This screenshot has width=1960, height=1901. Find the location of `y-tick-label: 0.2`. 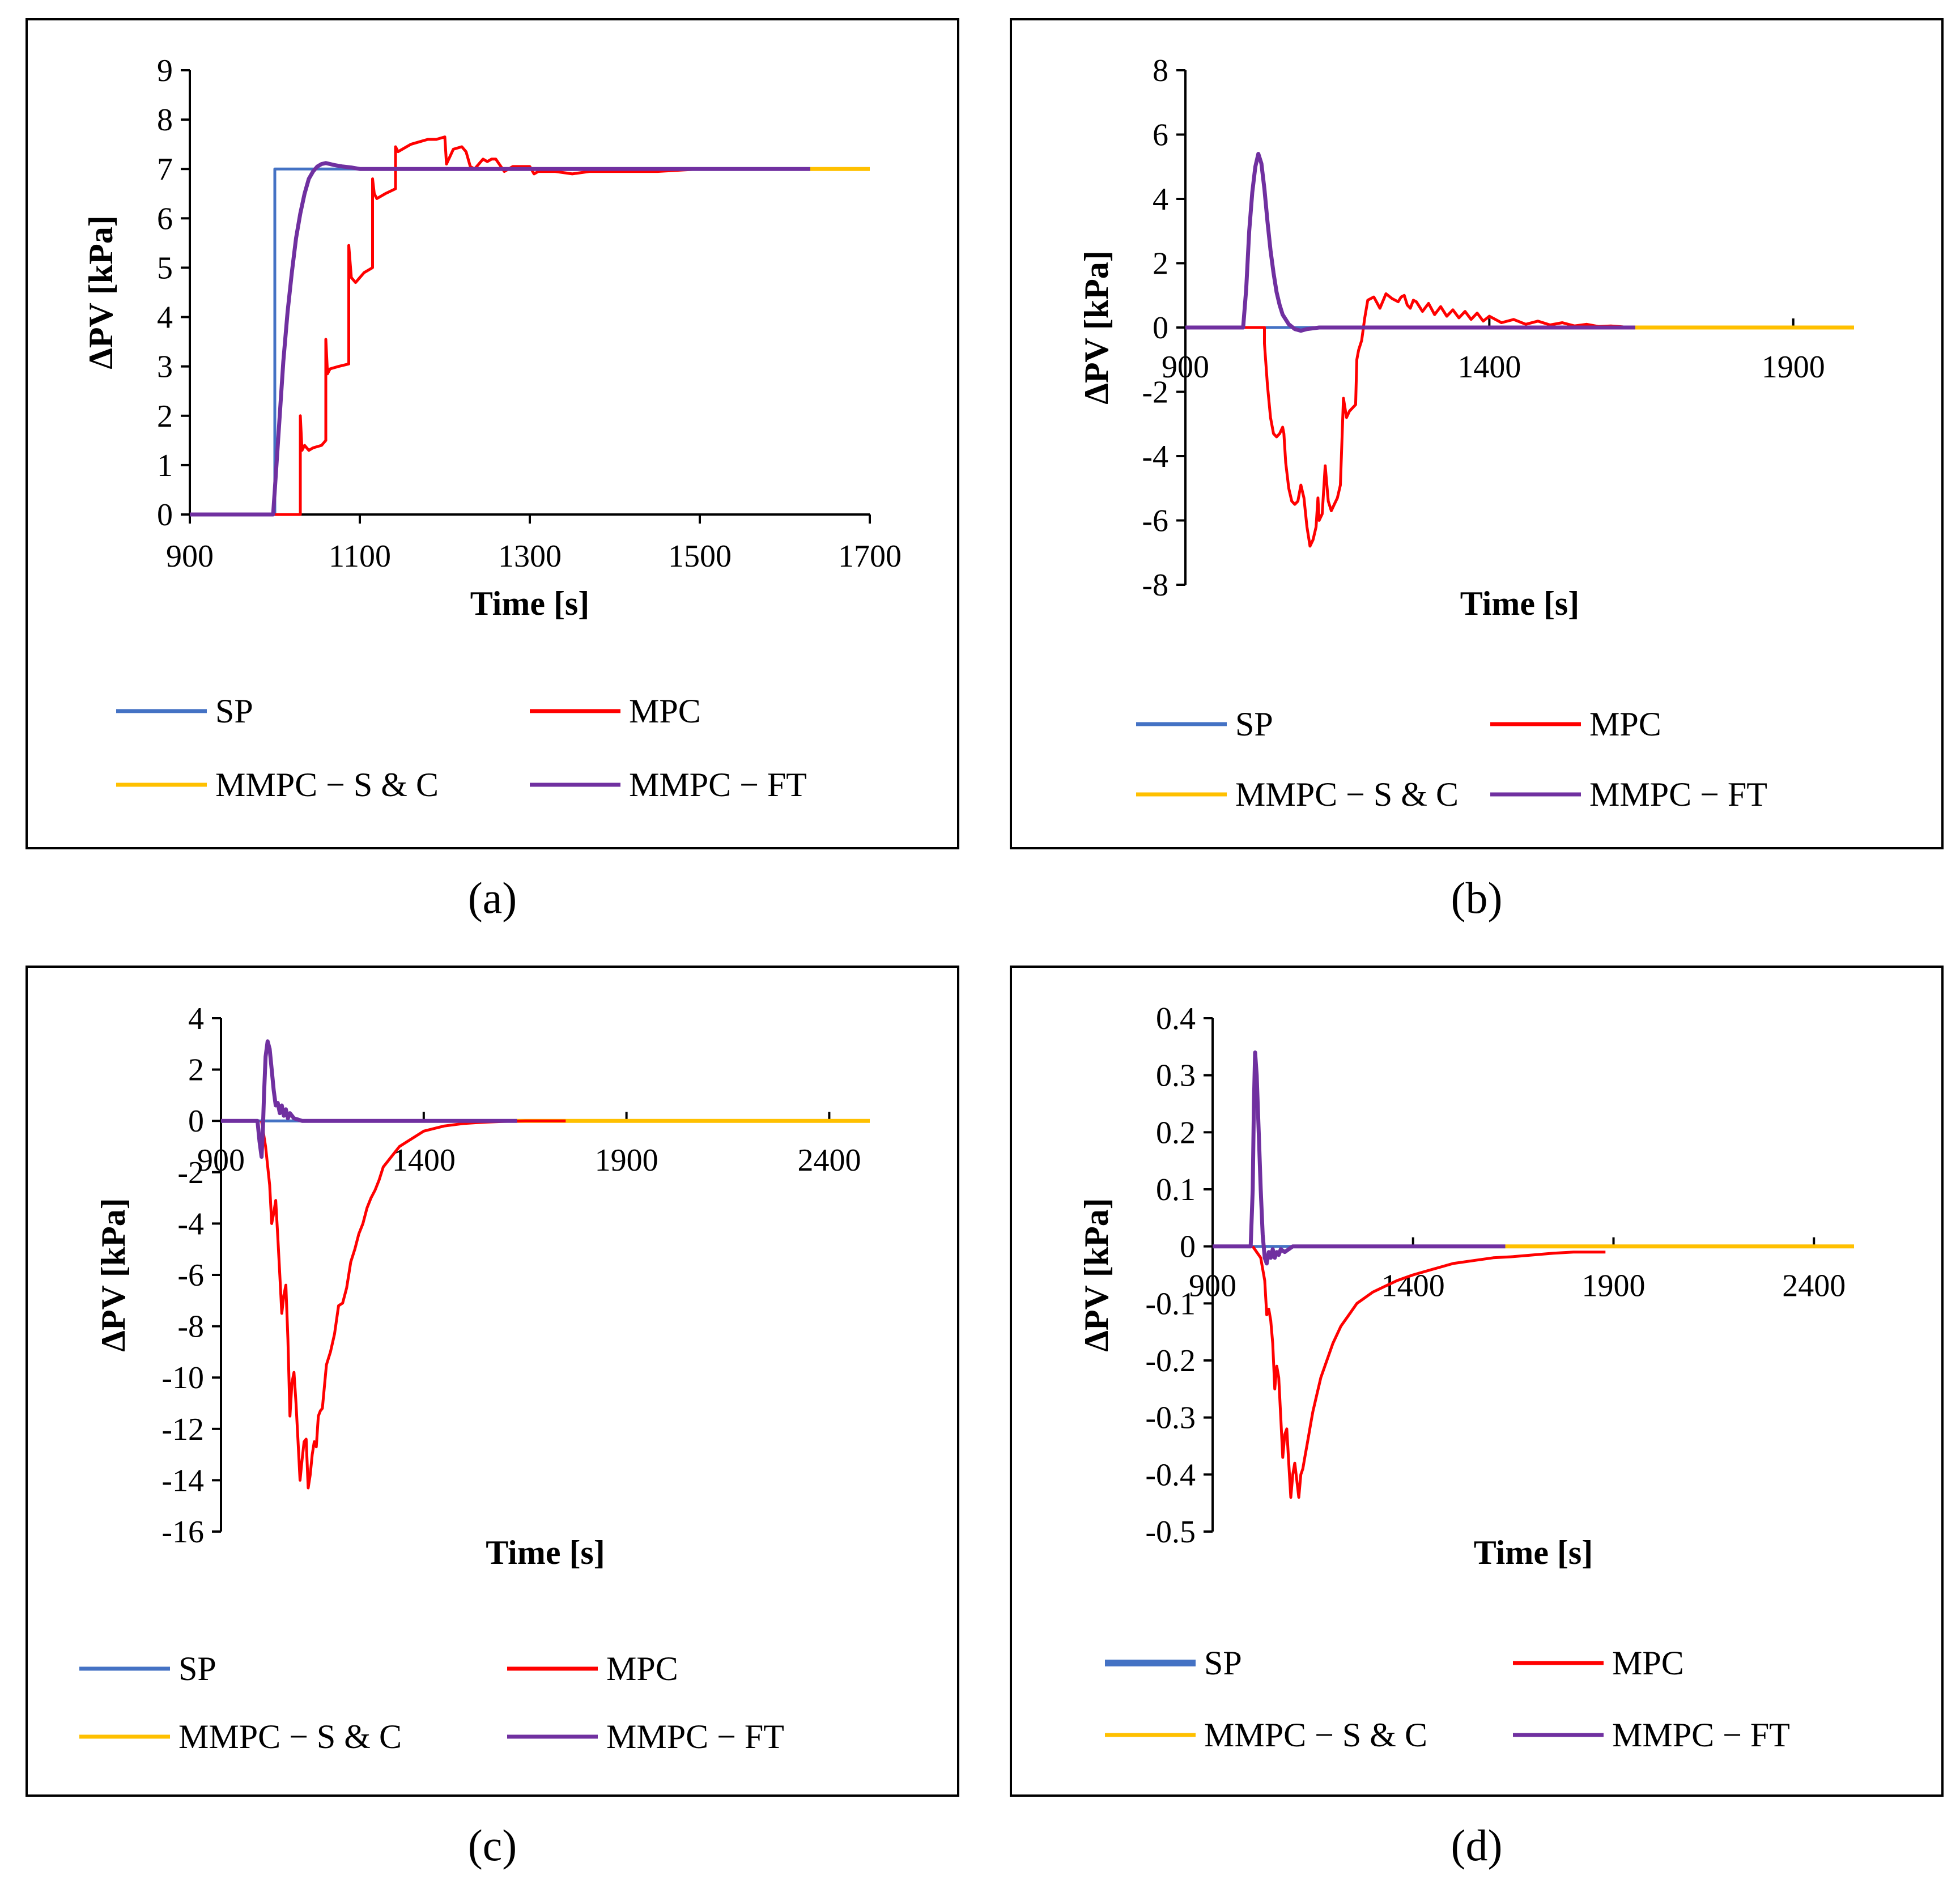

y-tick-label: 0.2 is located at coordinates (1176, 1132).